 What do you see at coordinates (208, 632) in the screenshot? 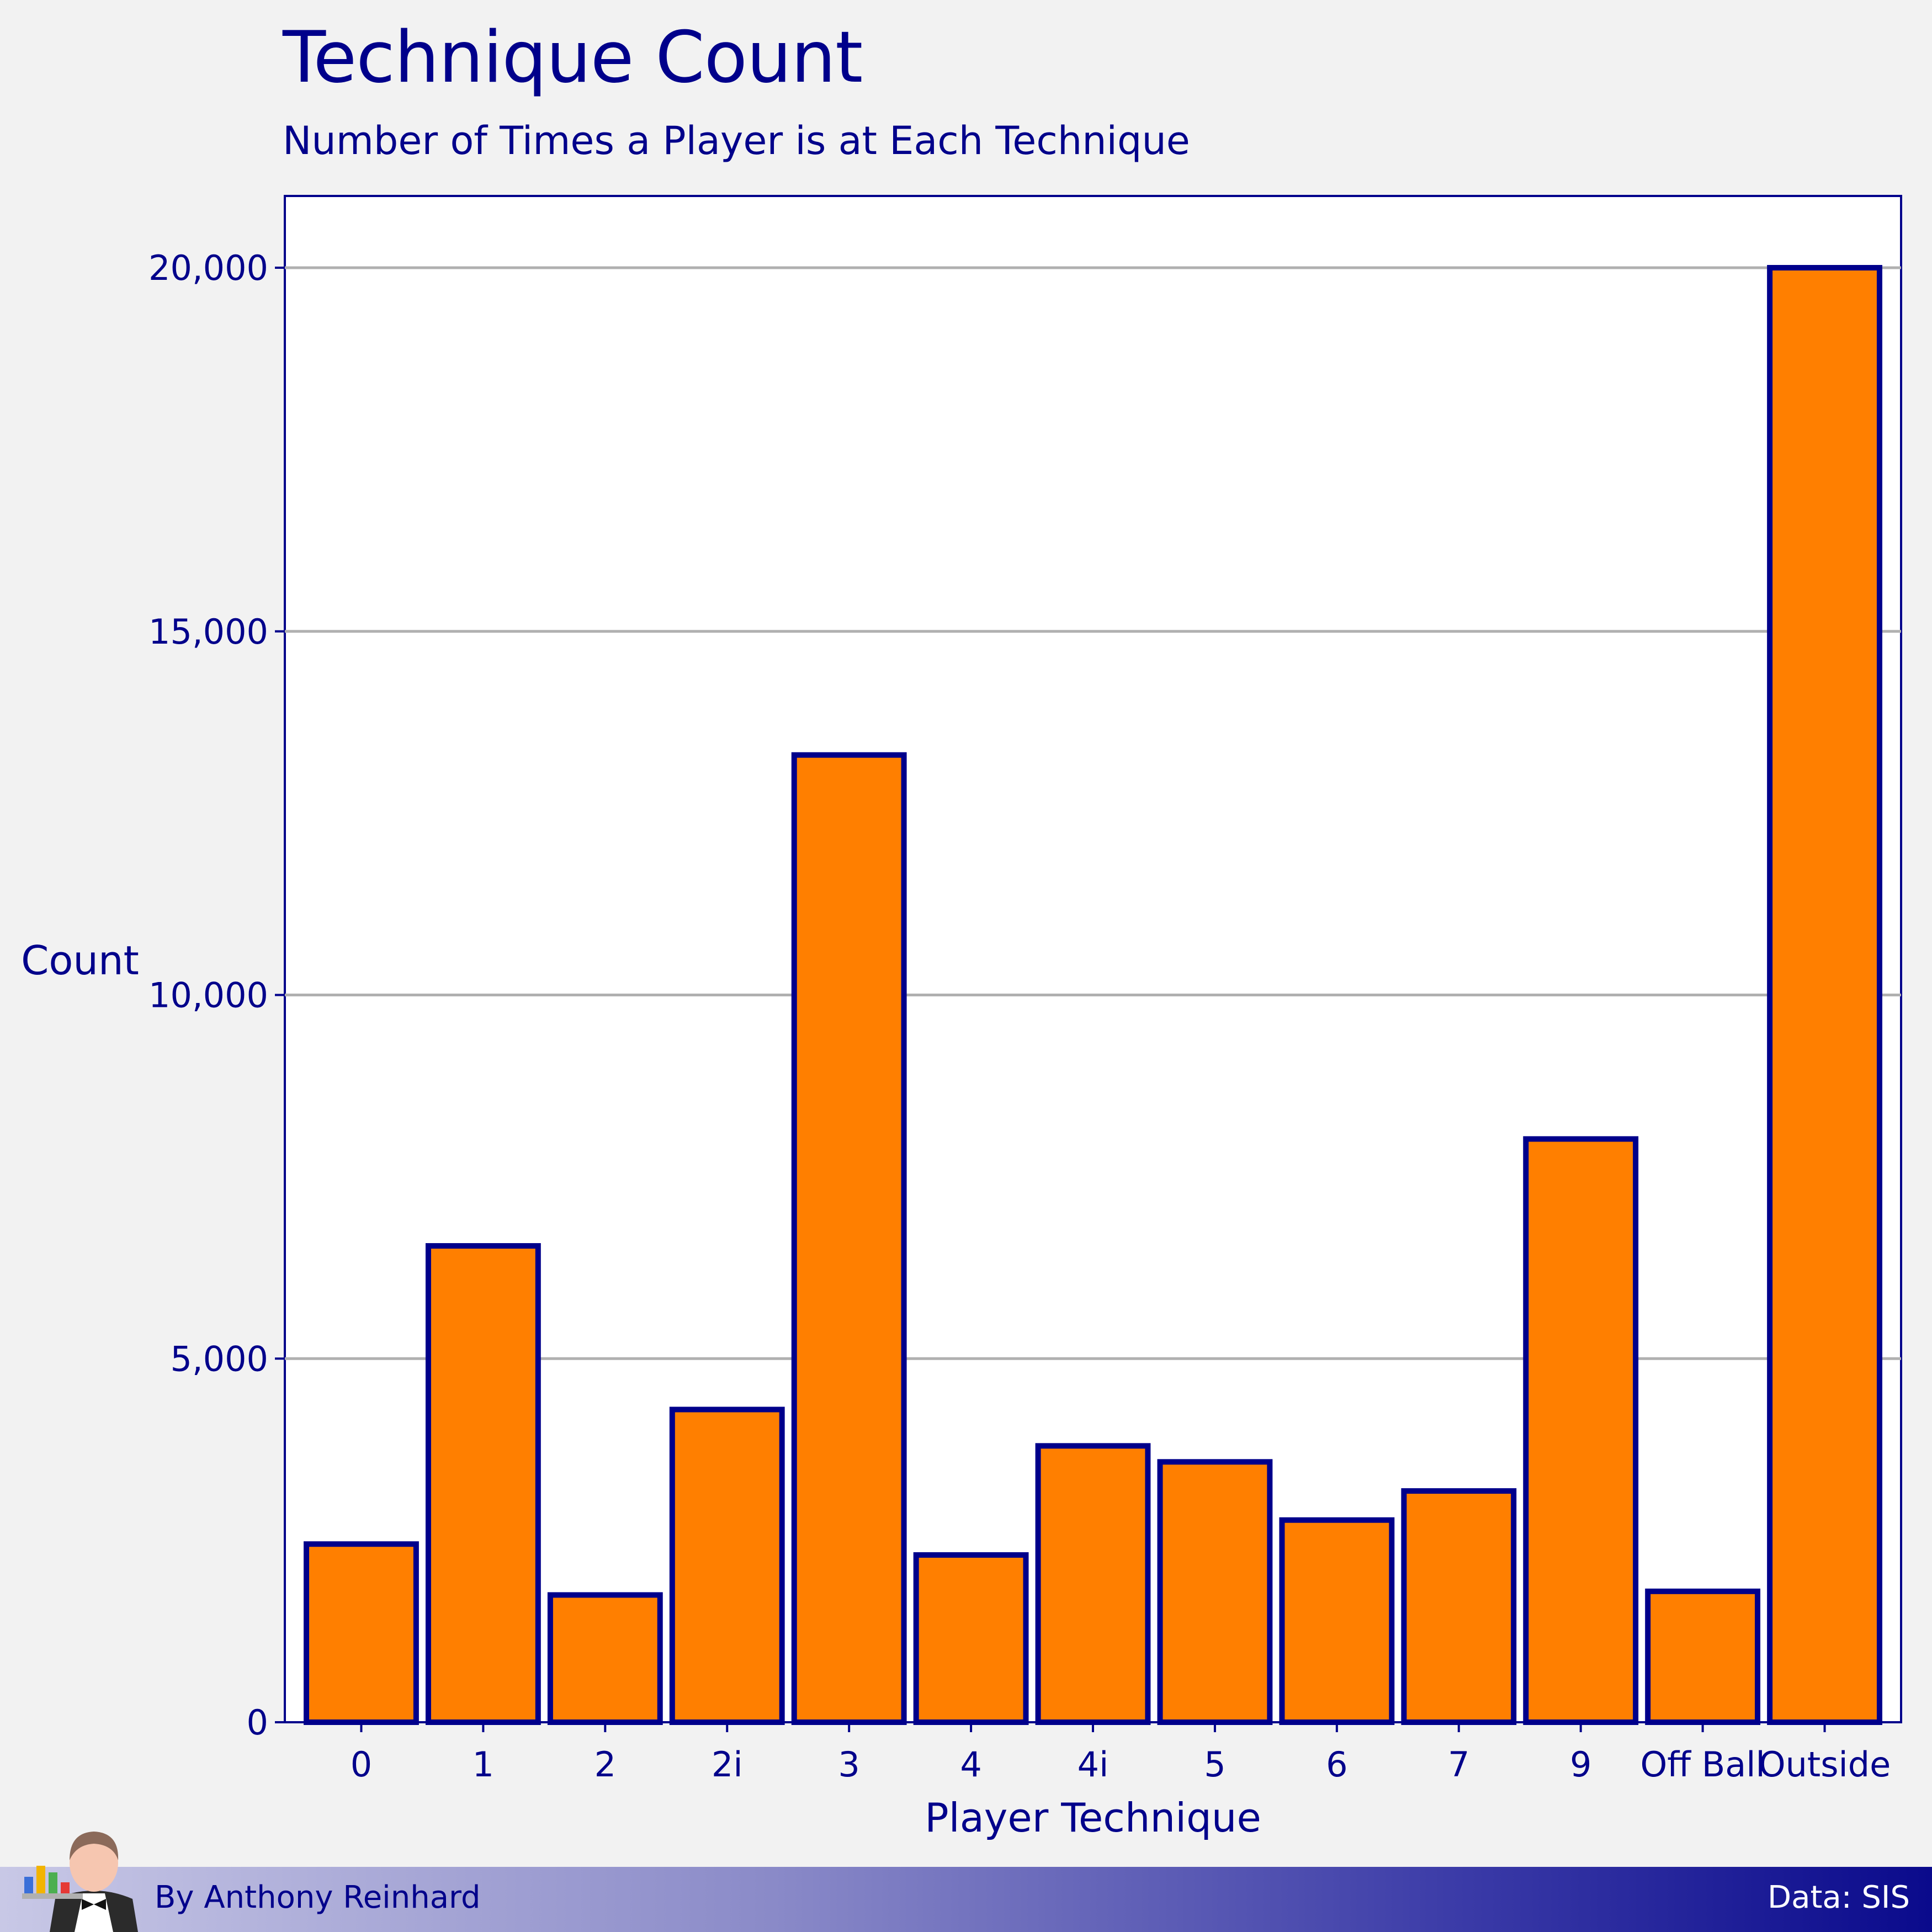
I see `y-tick-label: 15,000` at bounding box center [208, 632].